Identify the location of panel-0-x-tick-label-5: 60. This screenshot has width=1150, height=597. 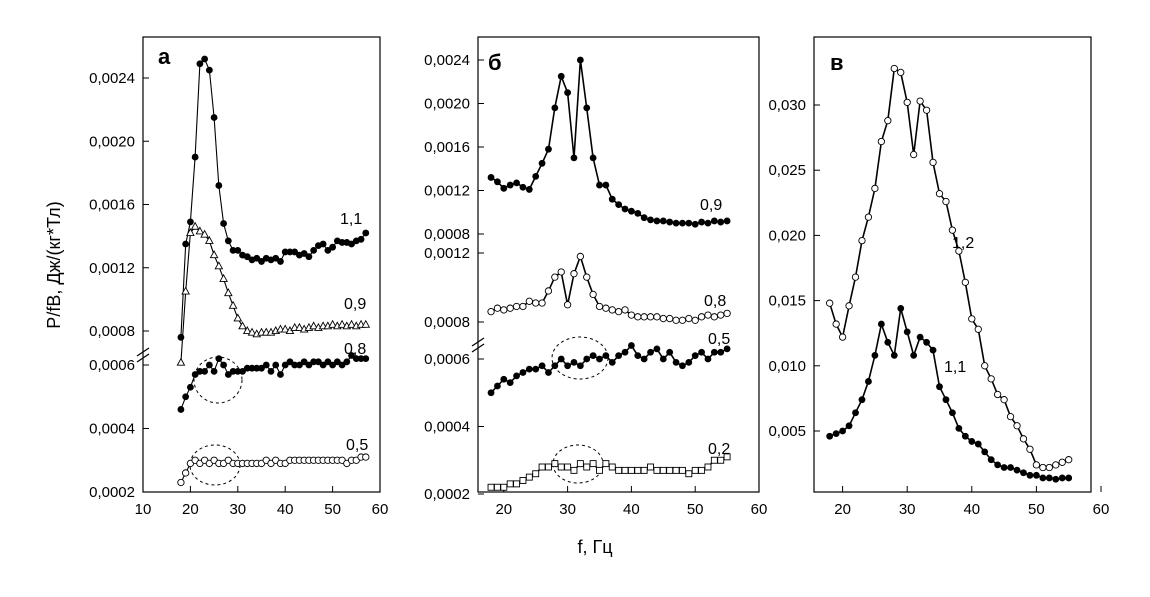
(380, 509).